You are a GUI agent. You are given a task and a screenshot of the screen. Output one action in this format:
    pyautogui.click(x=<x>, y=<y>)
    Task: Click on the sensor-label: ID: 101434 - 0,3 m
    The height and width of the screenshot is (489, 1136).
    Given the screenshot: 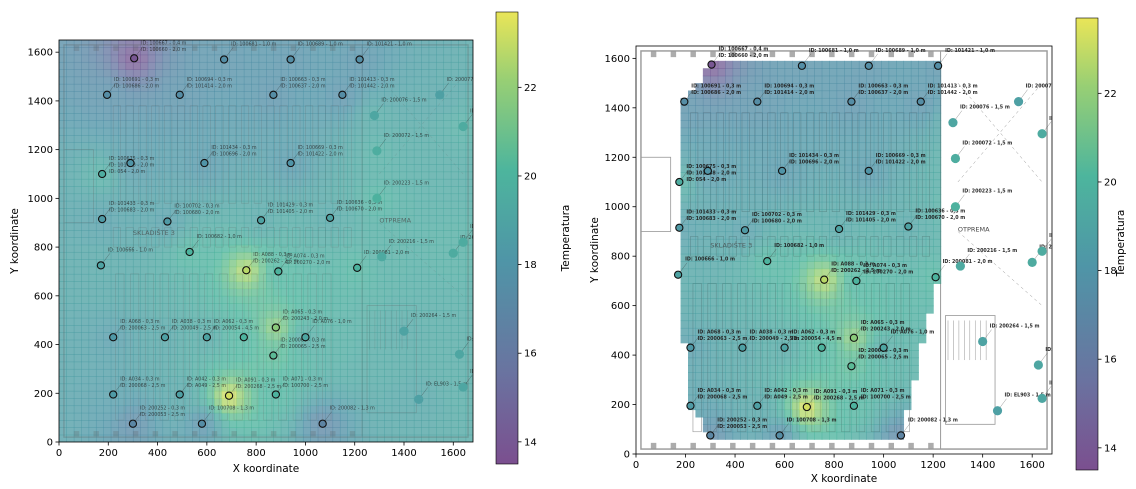 What is the action you would take?
    pyautogui.click(x=233, y=148)
    